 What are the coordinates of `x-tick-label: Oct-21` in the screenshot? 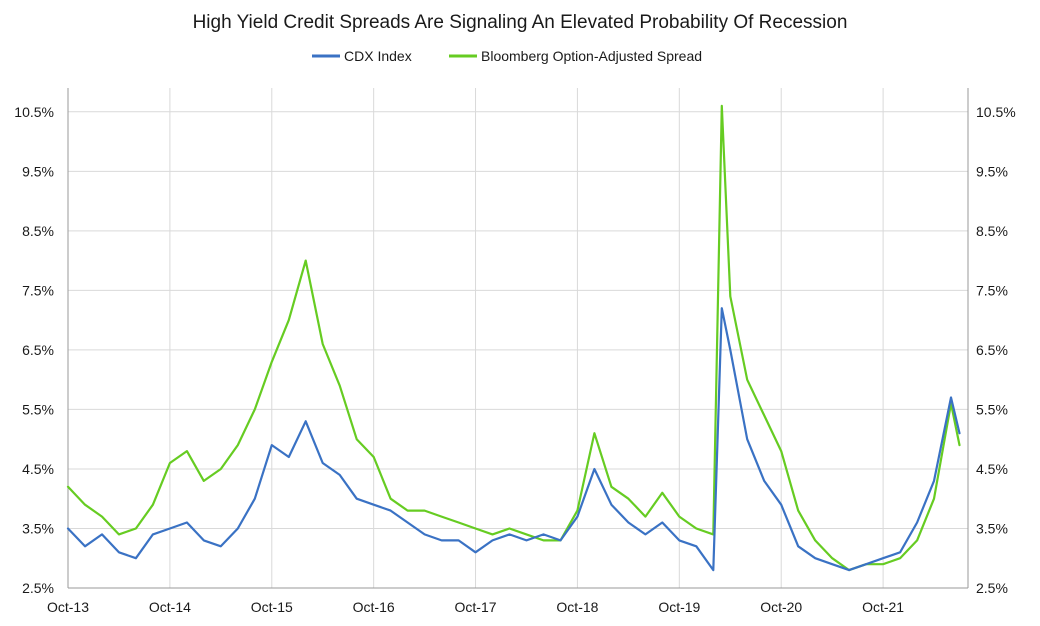 It's located at (883, 607).